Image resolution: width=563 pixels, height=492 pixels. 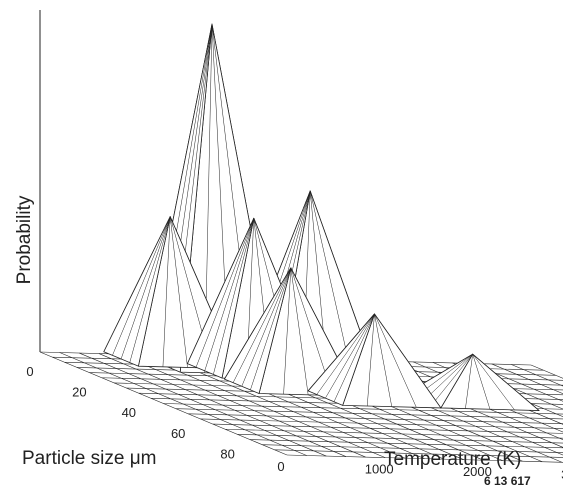 What do you see at coordinates (507, 481) in the screenshot?
I see `figure-id: 6 13 617` at bounding box center [507, 481].